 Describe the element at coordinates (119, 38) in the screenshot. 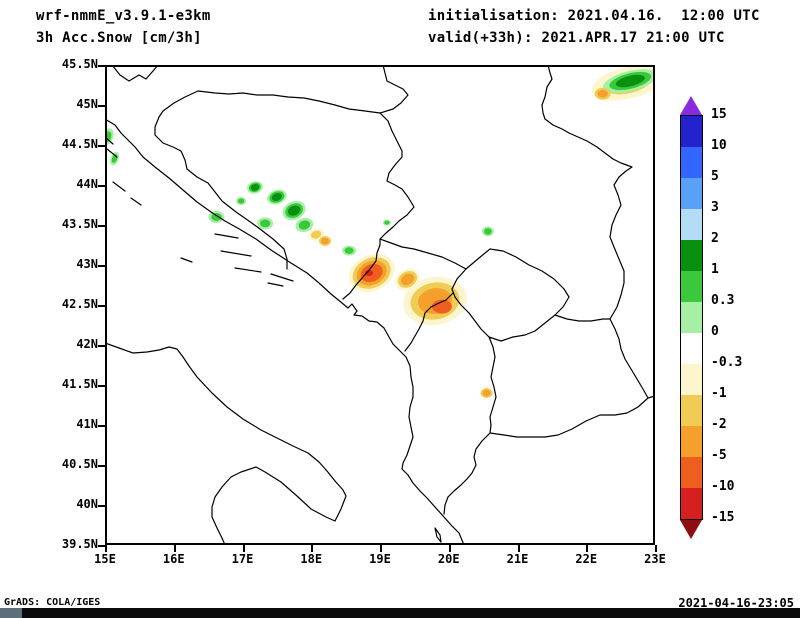

I see `product-title: 3h Acc.Snow [cm/3h]` at that location.